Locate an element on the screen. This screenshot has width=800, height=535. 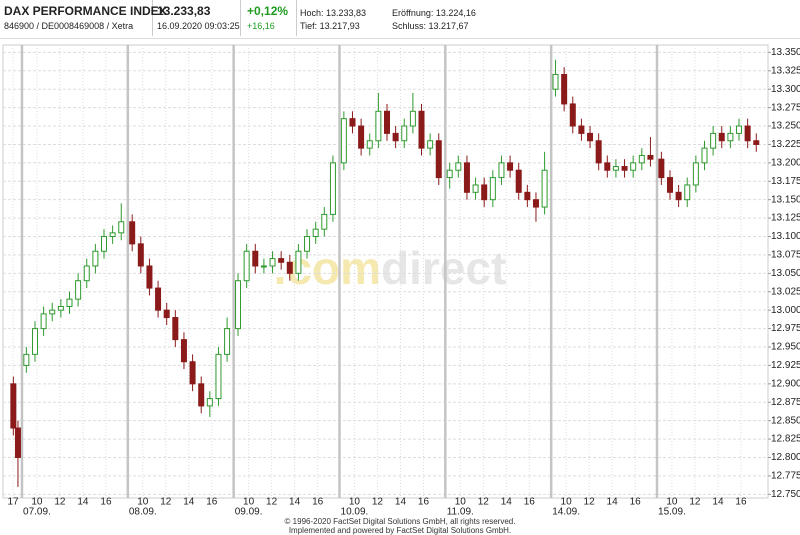
date-label: 09.09. is located at coordinates (249, 512).